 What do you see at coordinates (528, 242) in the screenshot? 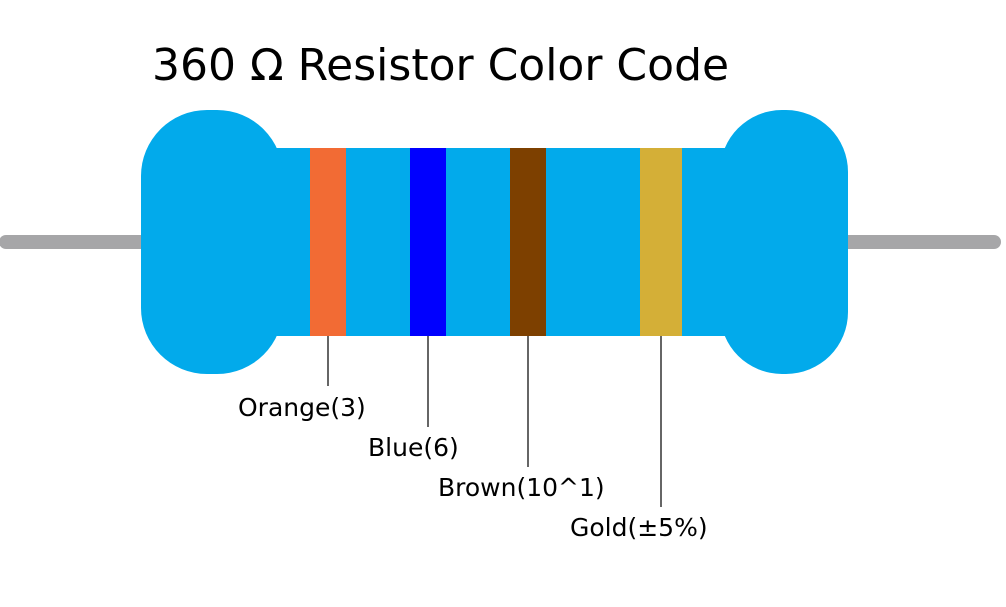
I see `band-brown` at bounding box center [528, 242].